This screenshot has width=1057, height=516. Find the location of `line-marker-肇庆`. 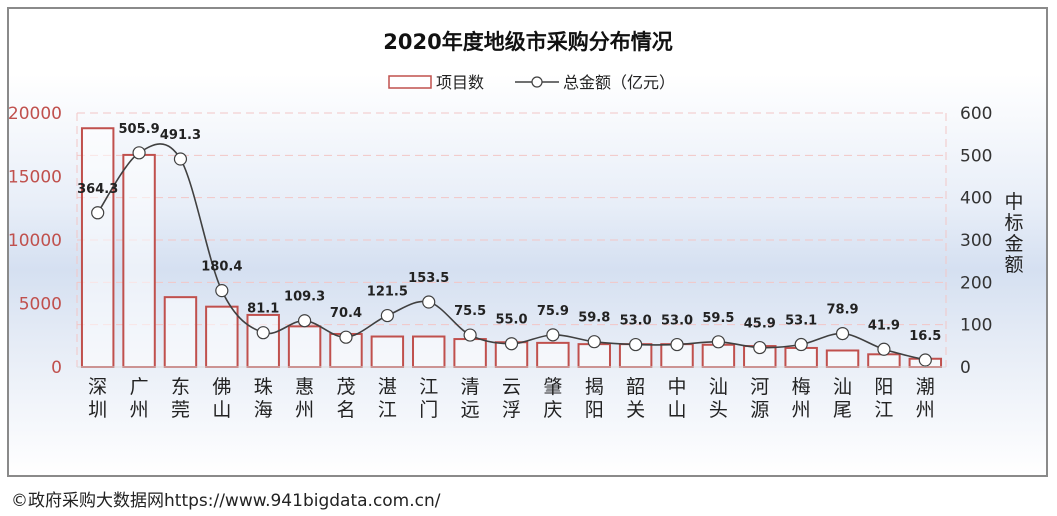

line-marker-肇庆 is located at coordinates (553, 335).